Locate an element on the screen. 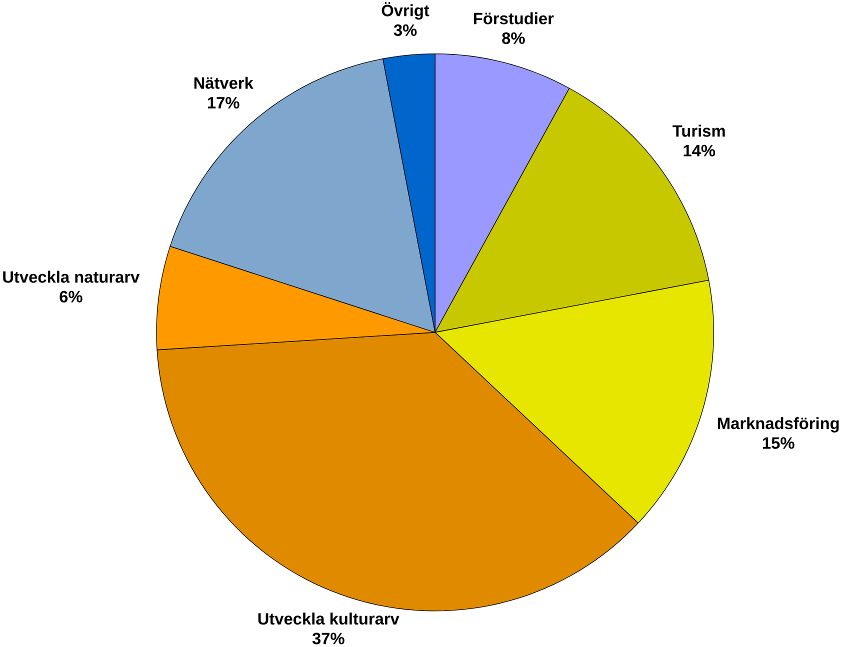  slice-label: Utveckla kulturarv is located at coordinates (329, 618).